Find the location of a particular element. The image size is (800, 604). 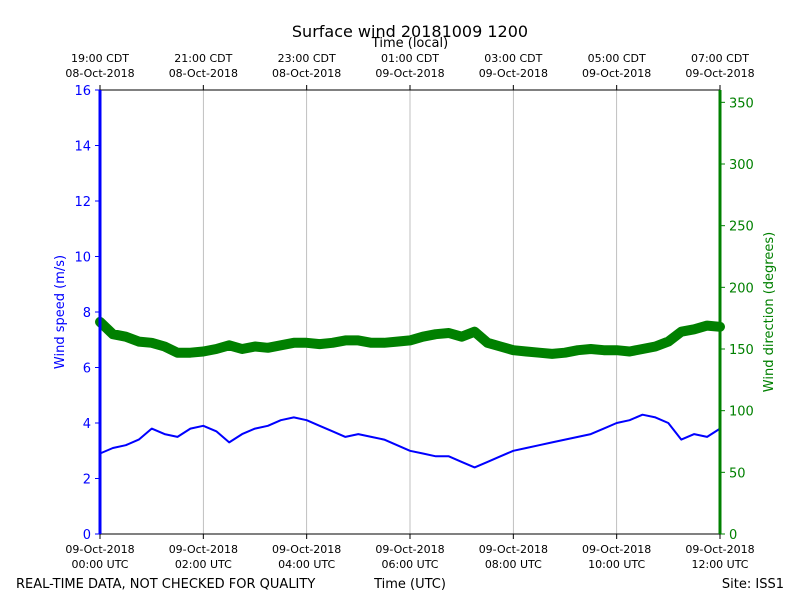

left-tick-label: 10 is located at coordinates (82, 258).